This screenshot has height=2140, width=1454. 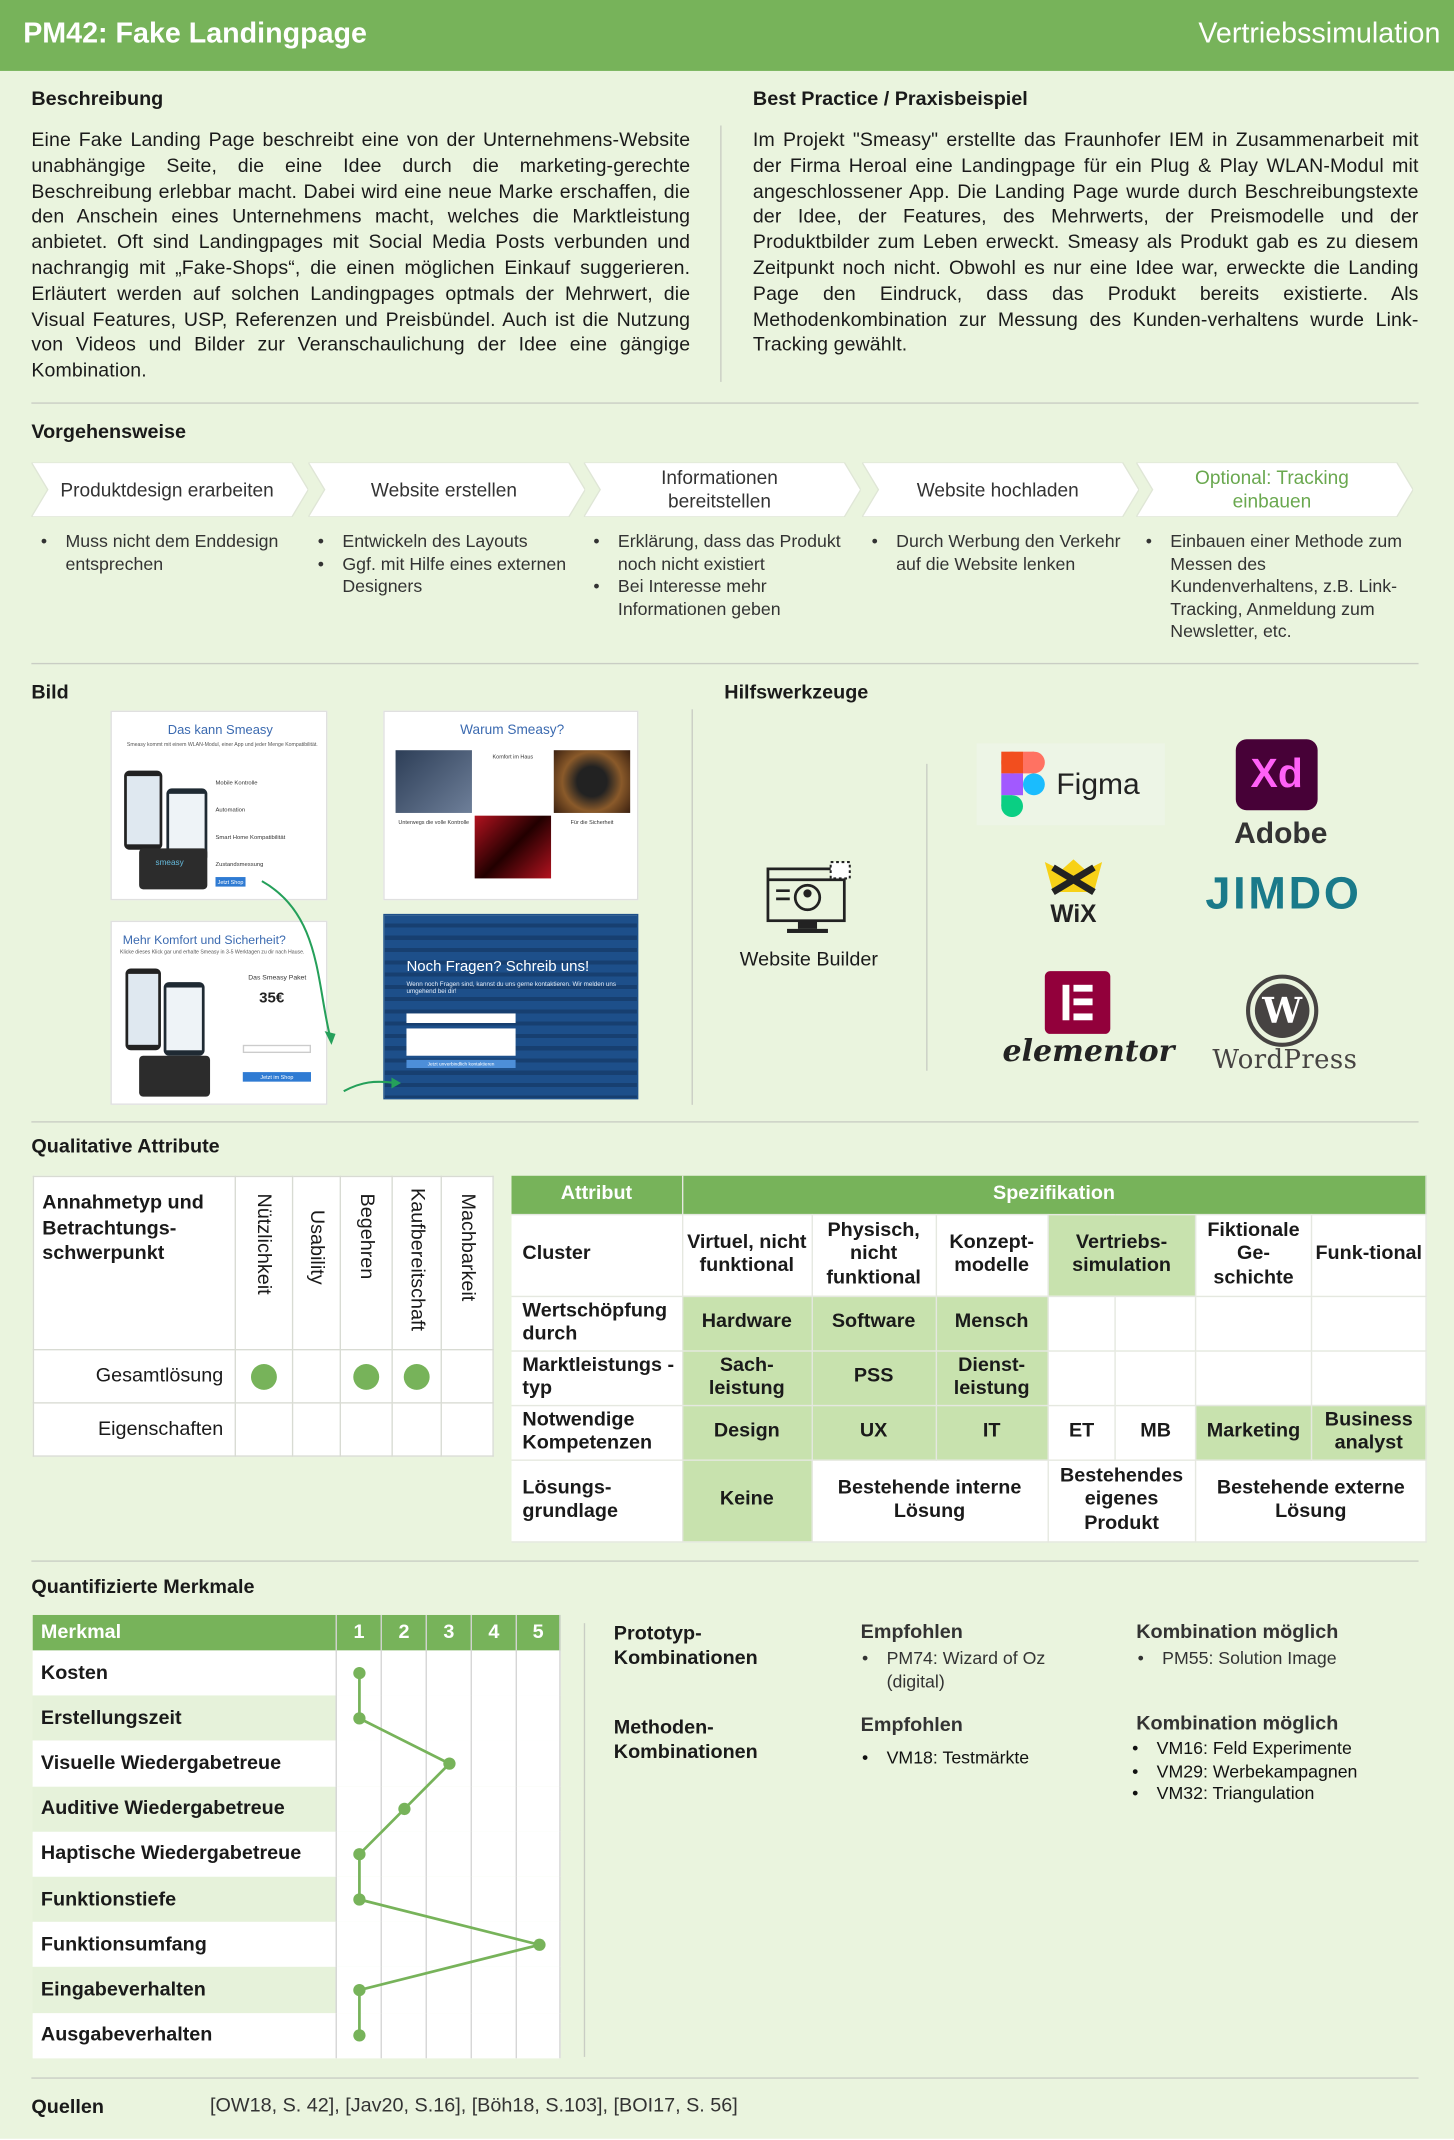 I want to click on spec-cell-selected: Mensch, so click(x=992, y=1323).